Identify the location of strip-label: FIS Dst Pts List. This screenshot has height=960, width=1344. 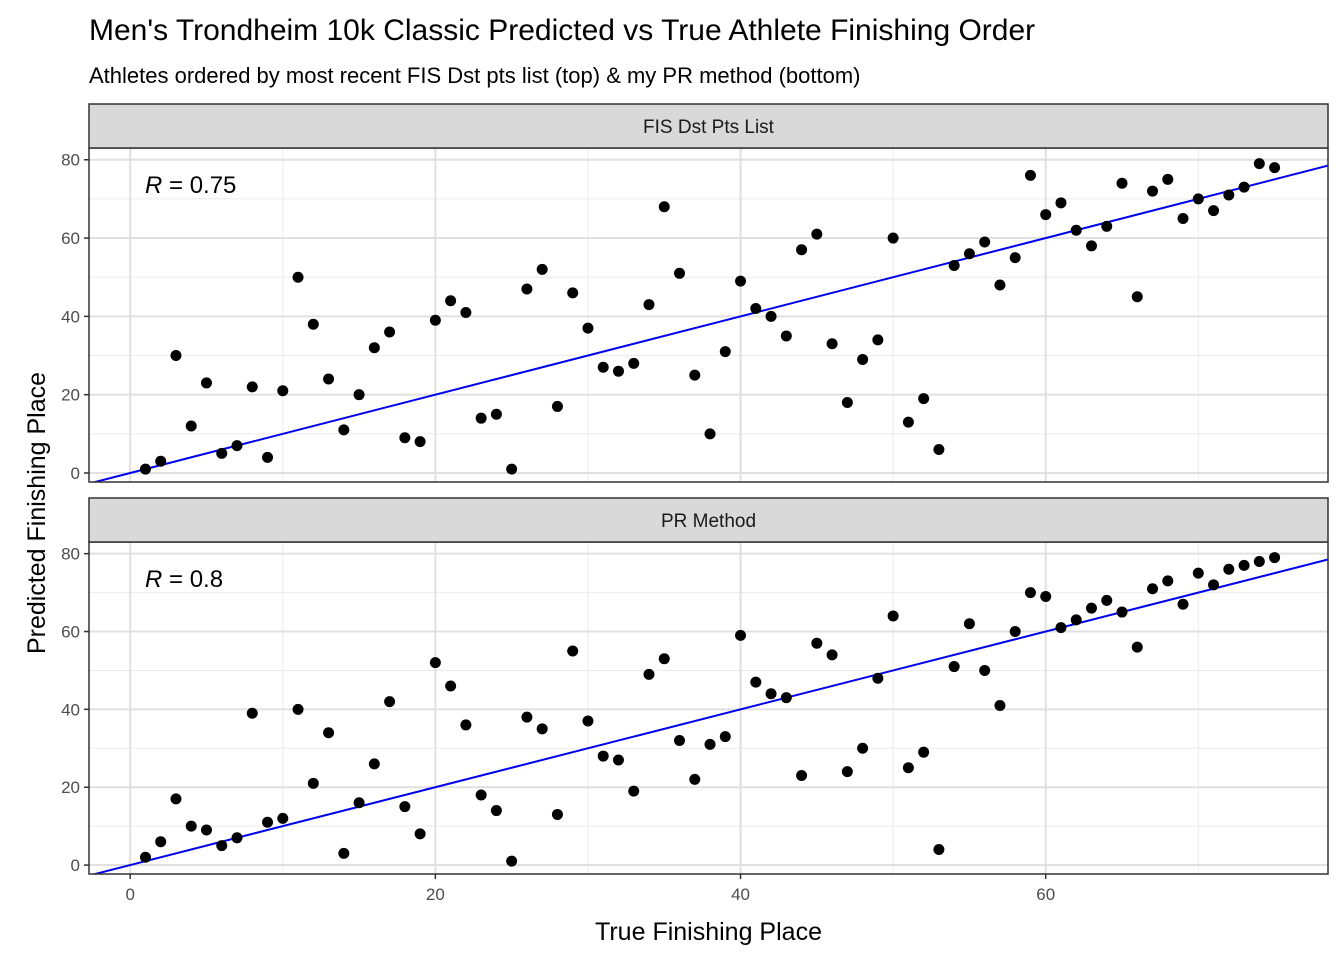
(709, 127).